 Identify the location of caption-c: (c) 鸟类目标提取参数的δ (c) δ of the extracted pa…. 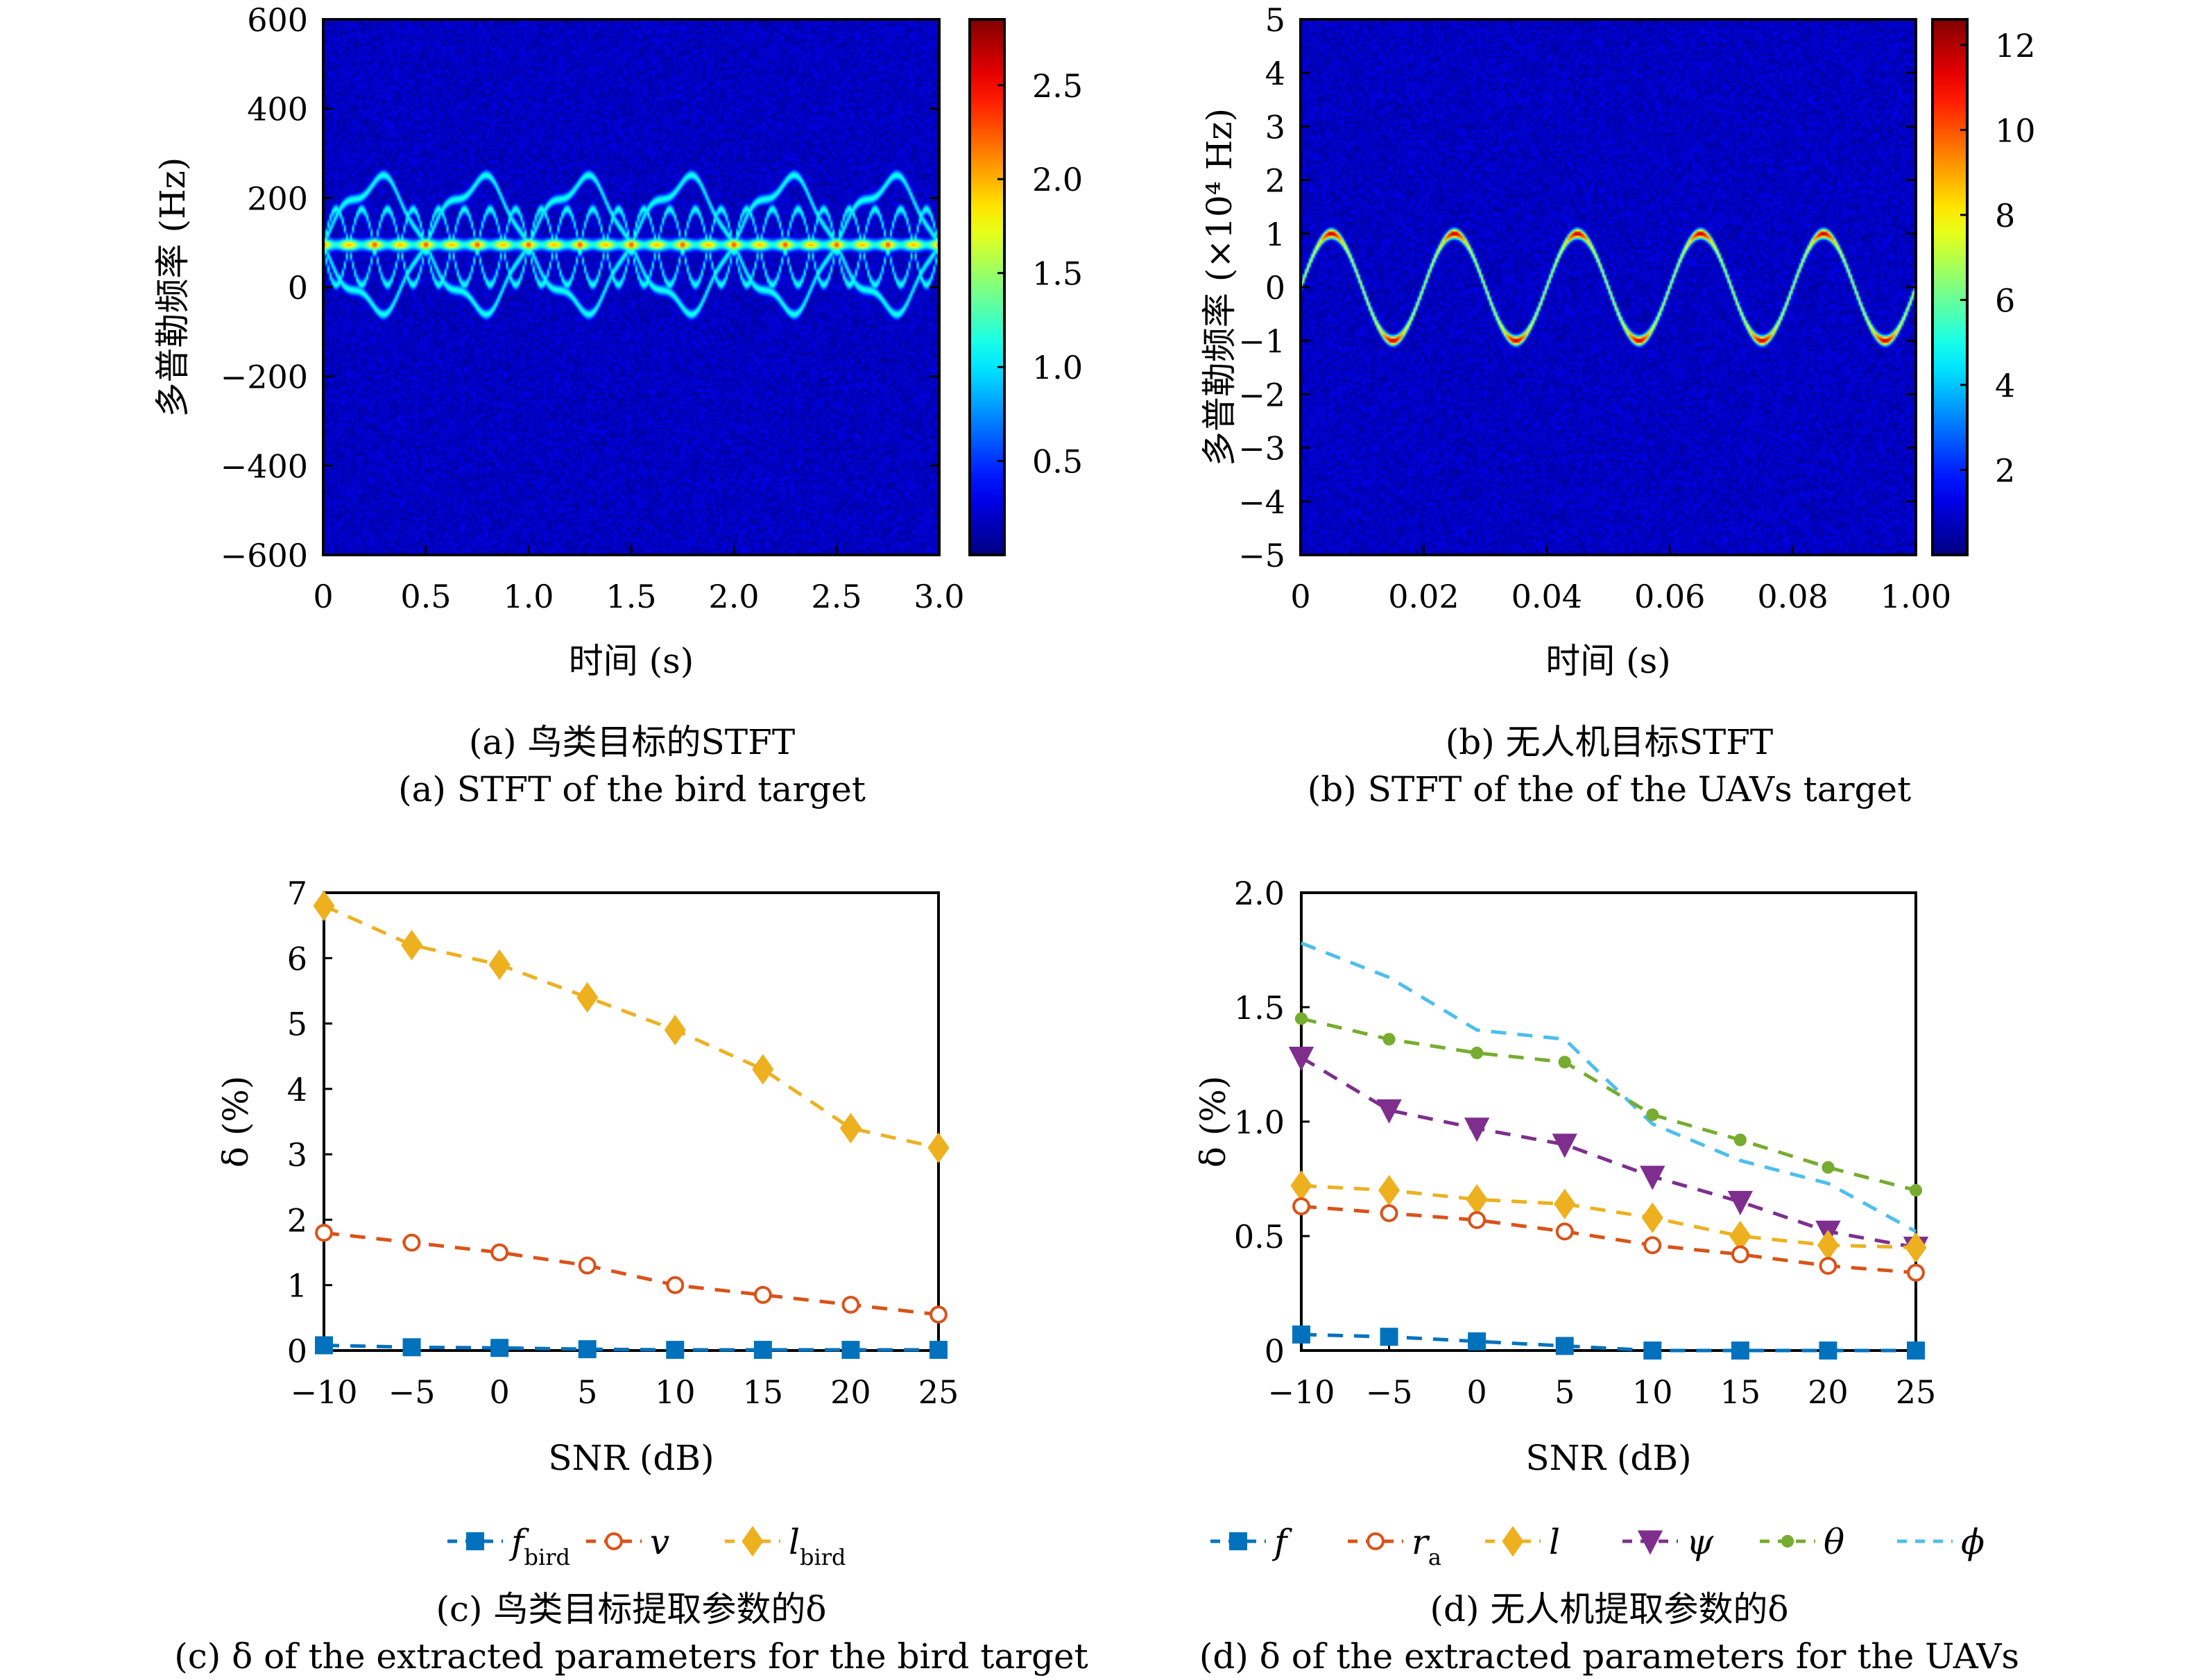
(631, 1633).